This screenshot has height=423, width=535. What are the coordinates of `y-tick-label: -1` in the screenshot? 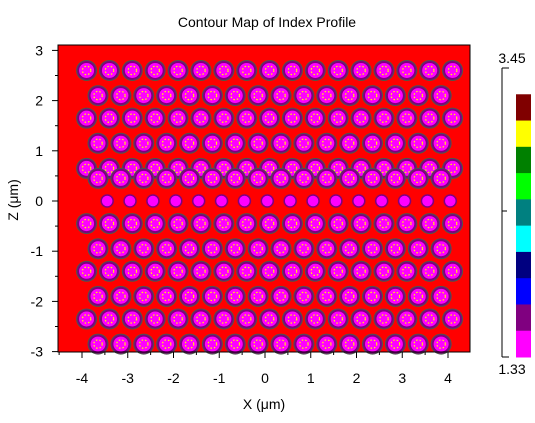 It's located at (37, 251).